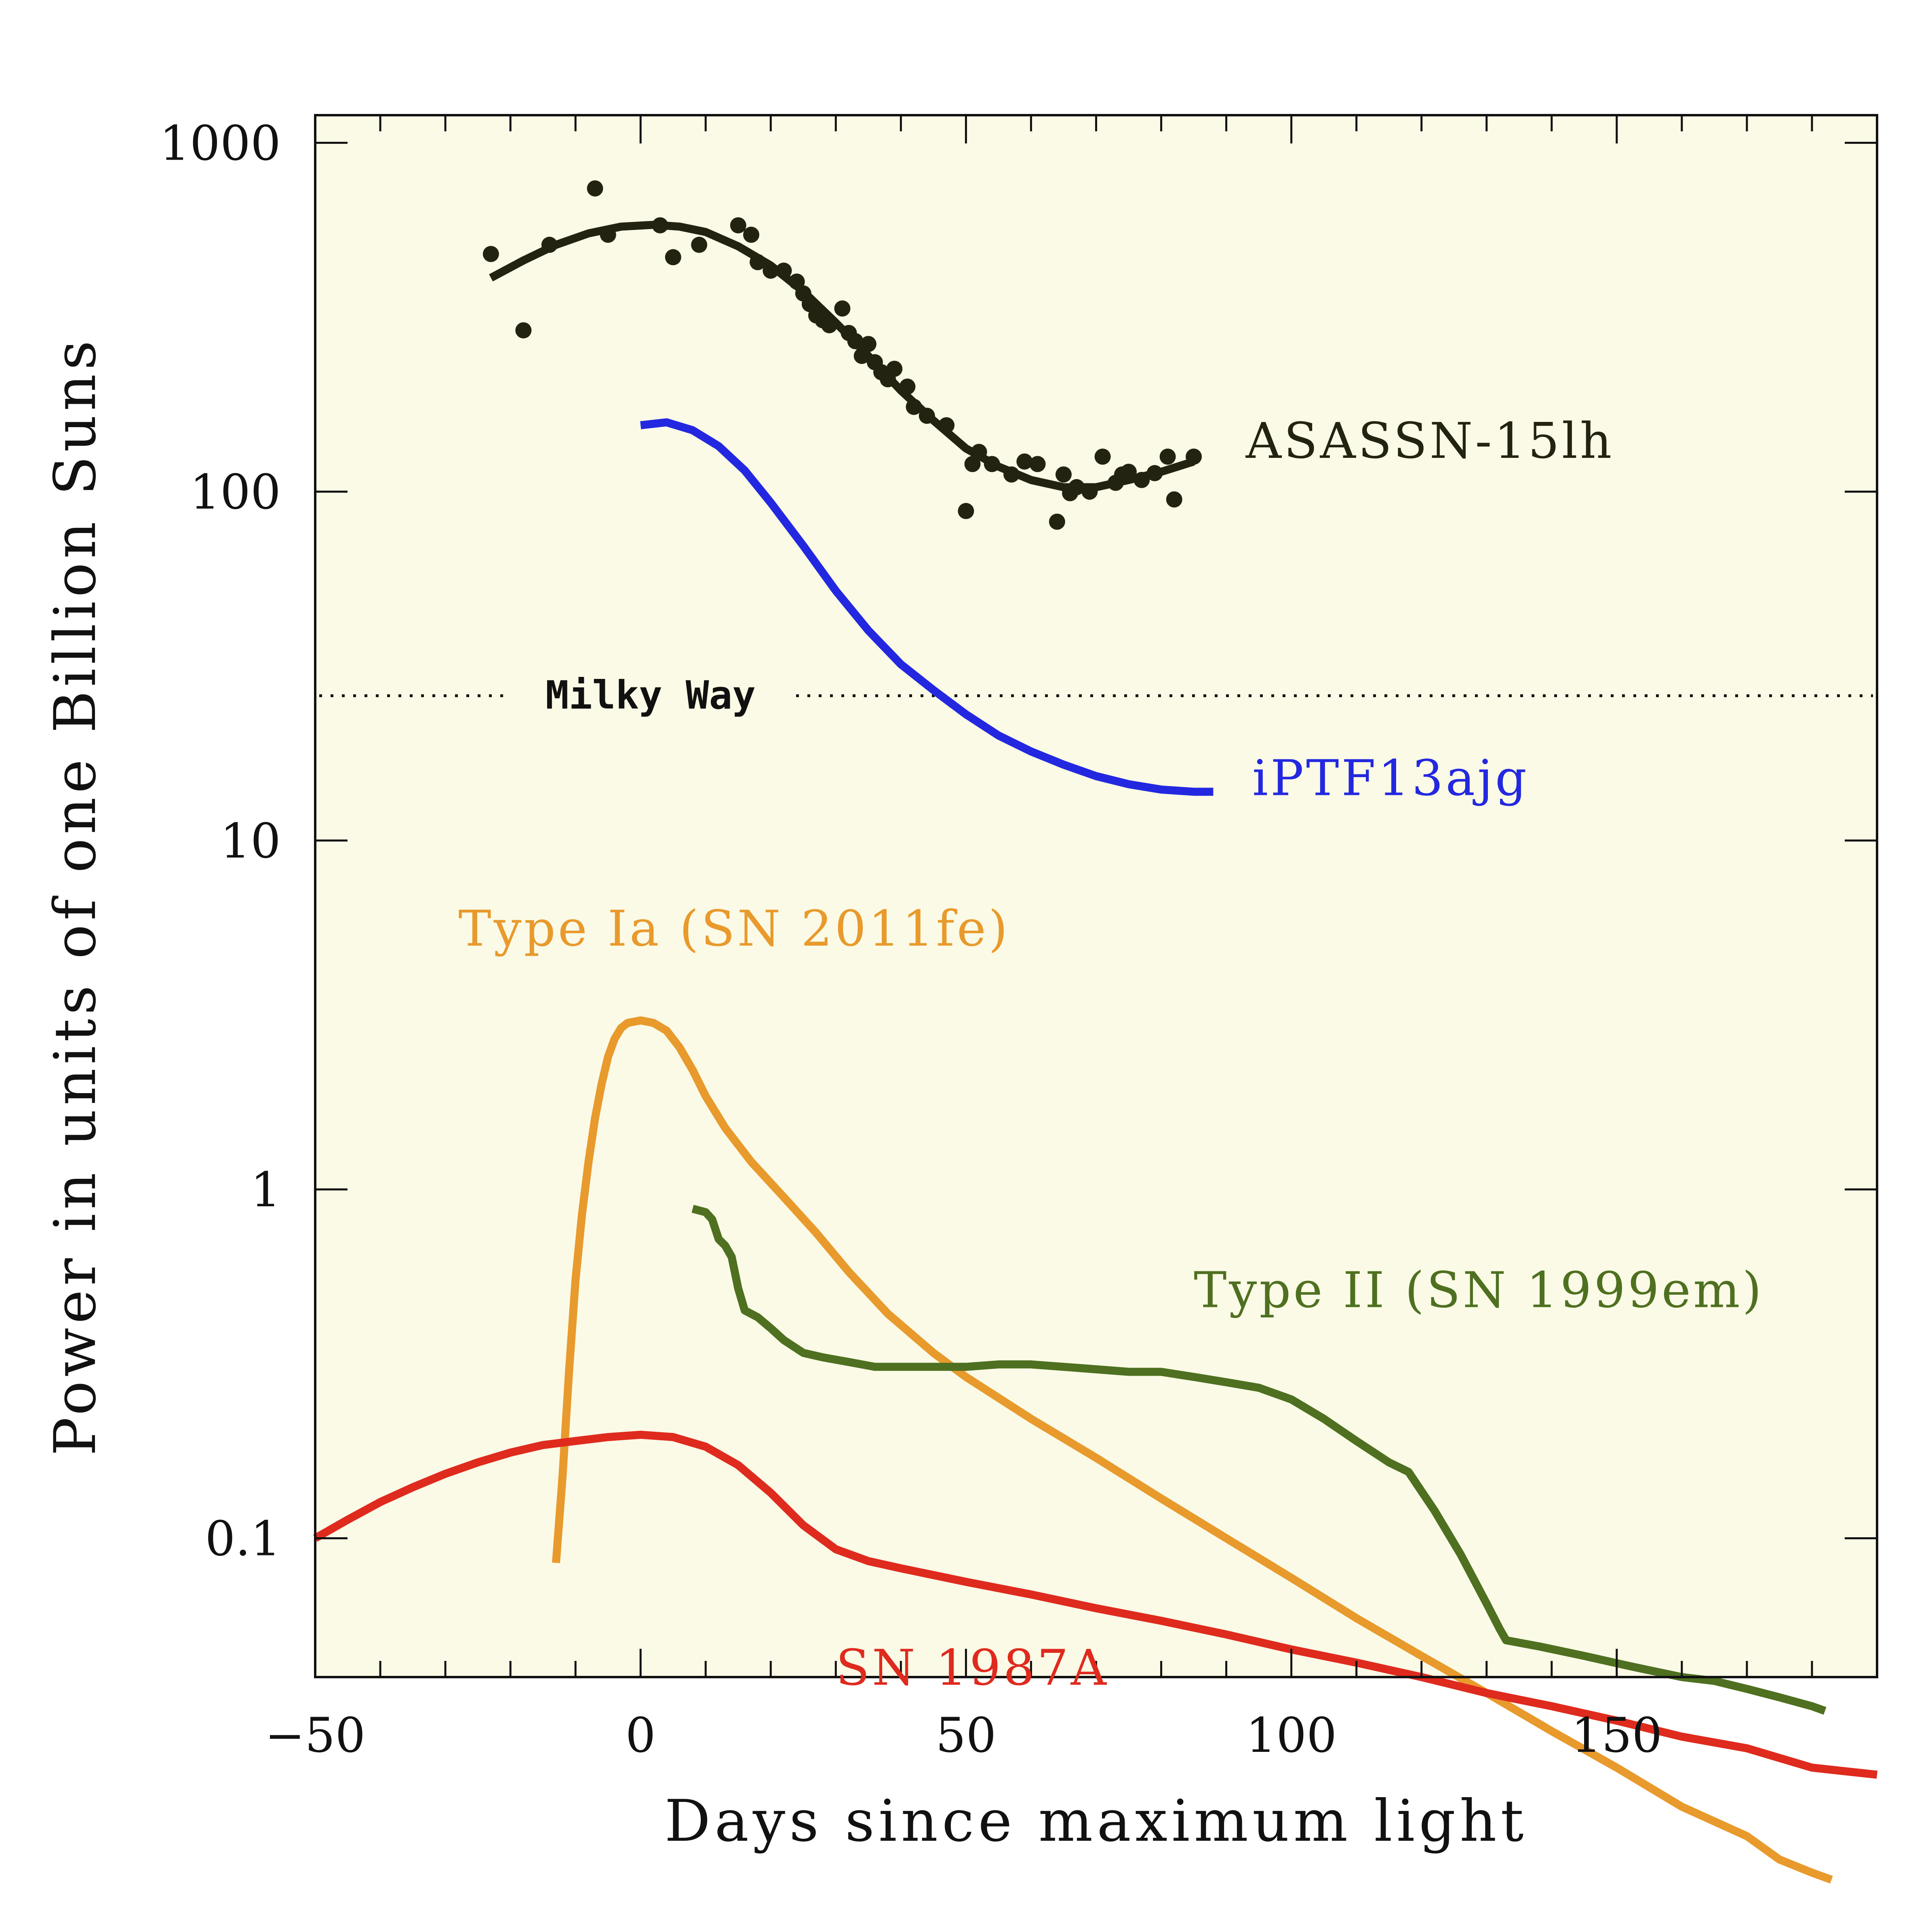 Image resolution: width=1932 pixels, height=1905 pixels. What do you see at coordinates (734, 928) in the screenshot?
I see `series-label-type-ia-sn-2011fe: Type Ia (SN 2011fe)` at bounding box center [734, 928].